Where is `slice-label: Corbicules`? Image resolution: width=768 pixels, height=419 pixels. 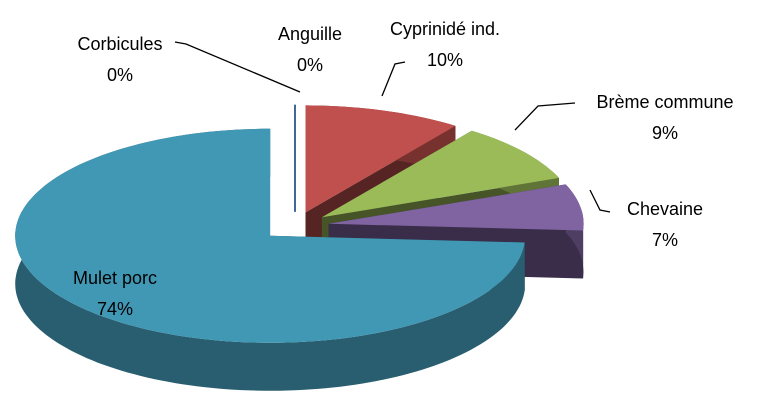
slice-label: Corbicules is located at coordinates (119, 44).